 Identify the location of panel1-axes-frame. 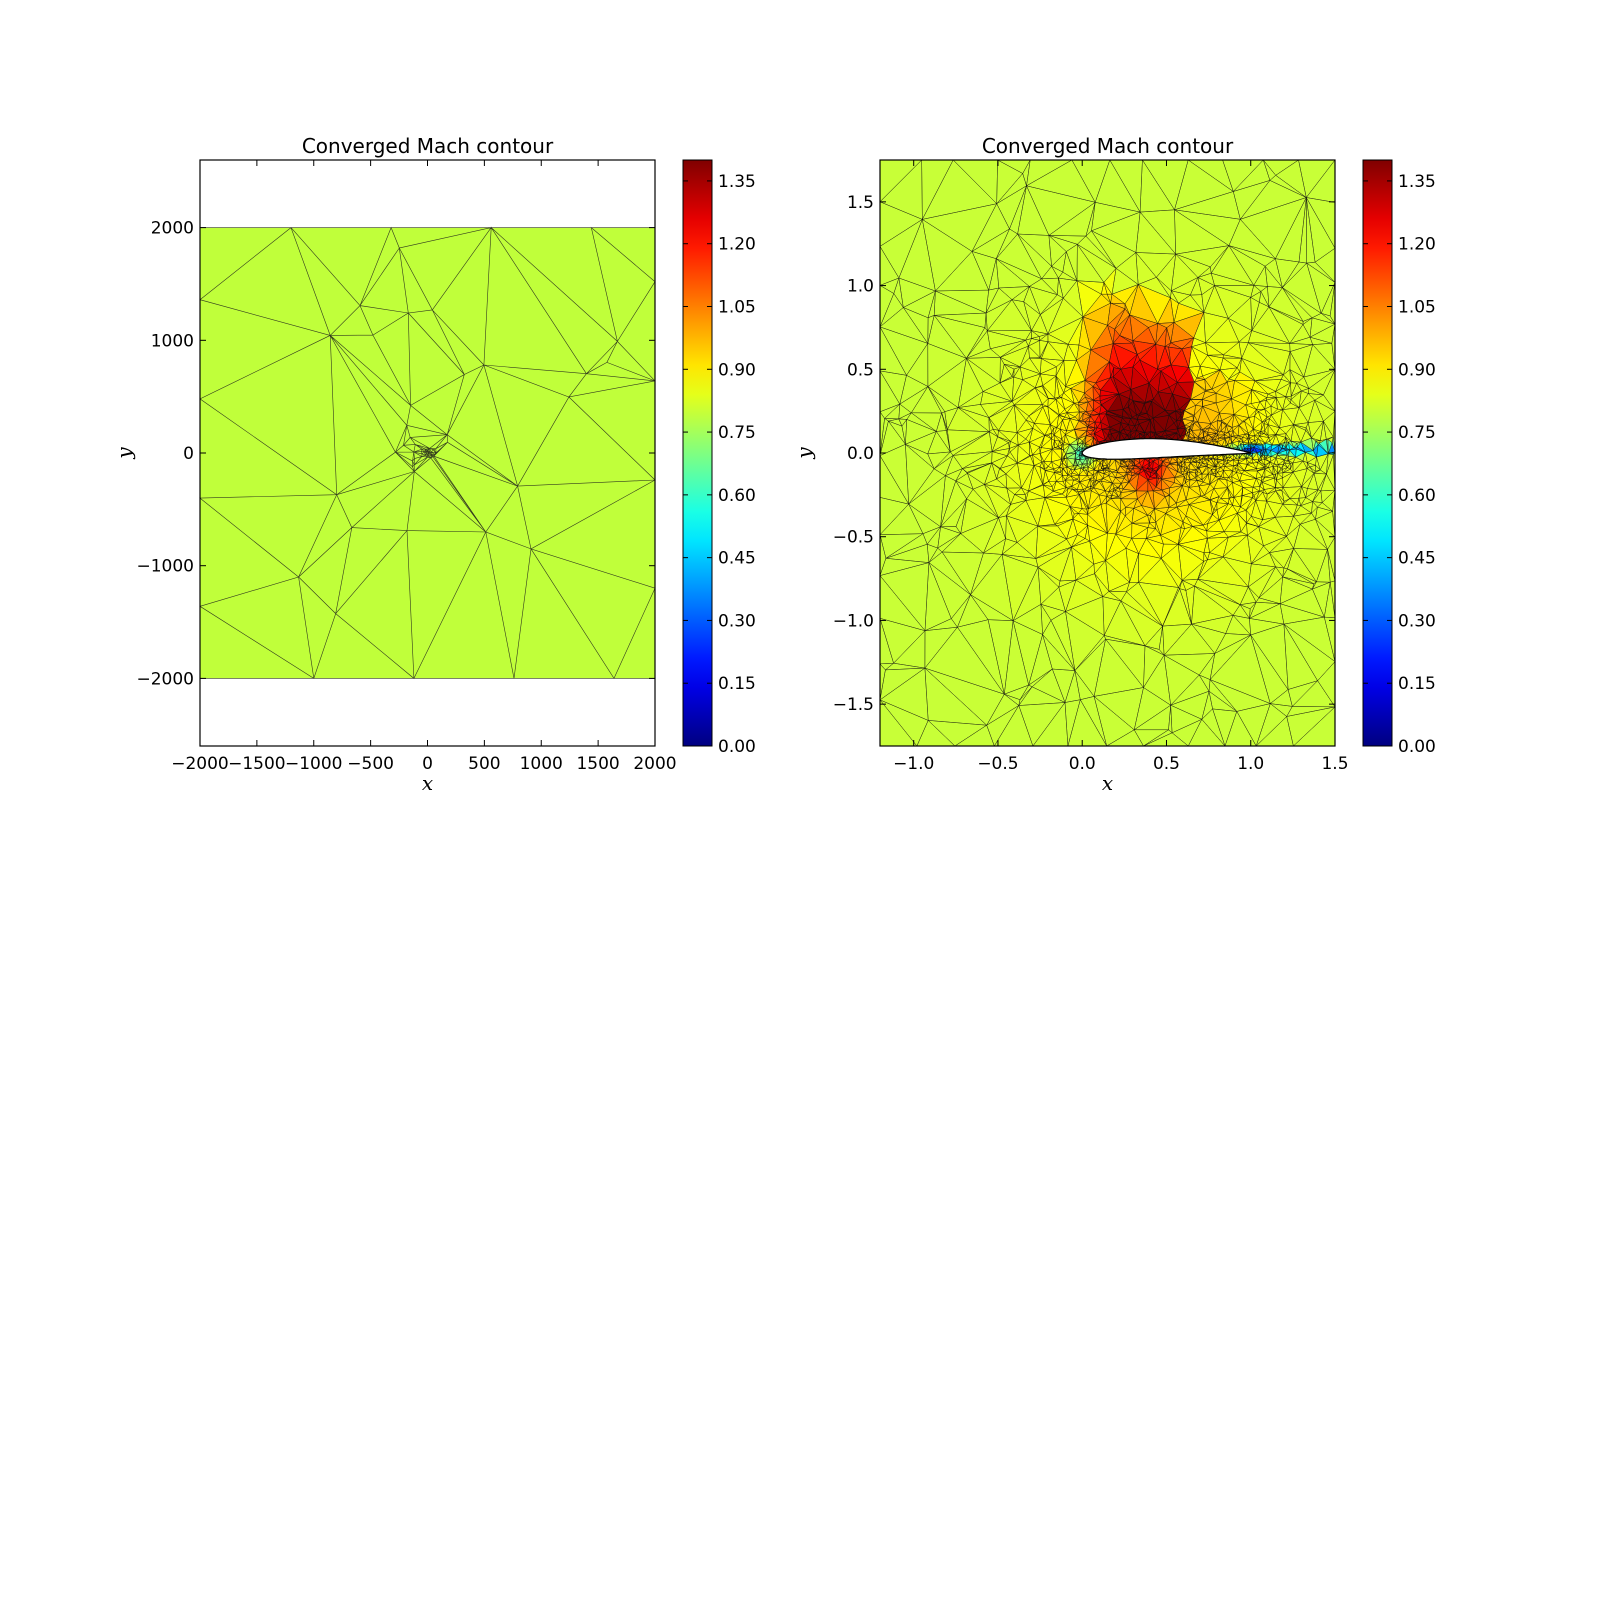
(427, 453).